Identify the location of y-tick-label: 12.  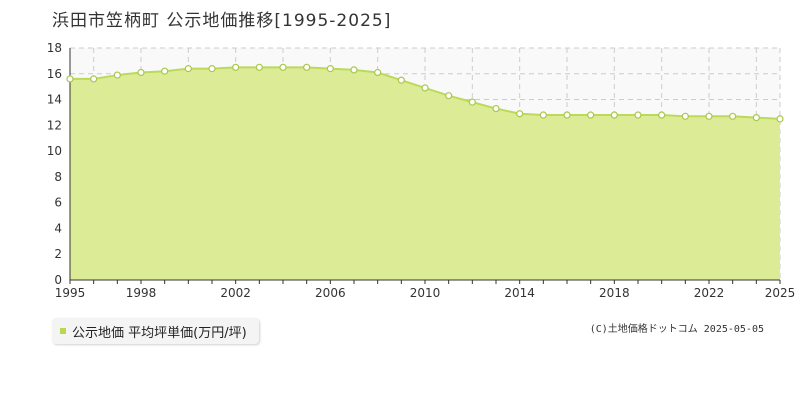
(54, 125).